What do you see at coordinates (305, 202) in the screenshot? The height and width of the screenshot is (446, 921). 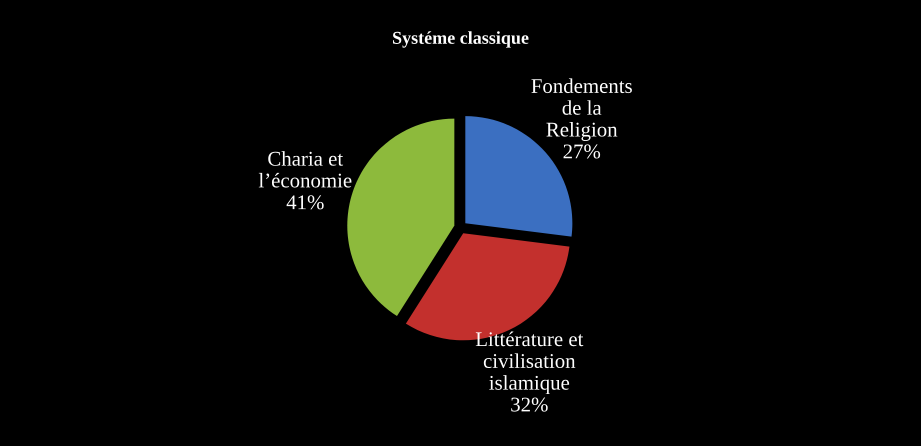 I see `data-label: 41%` at bounding box center [305, 202].